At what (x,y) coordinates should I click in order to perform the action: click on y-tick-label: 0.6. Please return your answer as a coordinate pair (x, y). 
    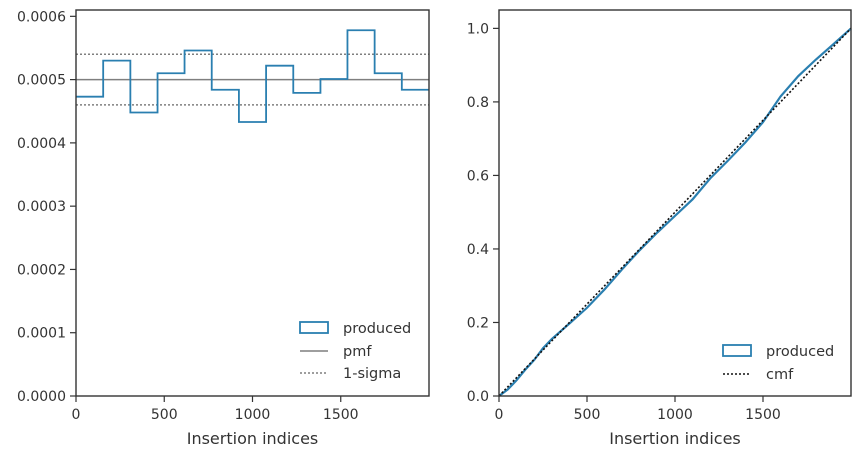
    Looking at the image, I should click on (478, 176).